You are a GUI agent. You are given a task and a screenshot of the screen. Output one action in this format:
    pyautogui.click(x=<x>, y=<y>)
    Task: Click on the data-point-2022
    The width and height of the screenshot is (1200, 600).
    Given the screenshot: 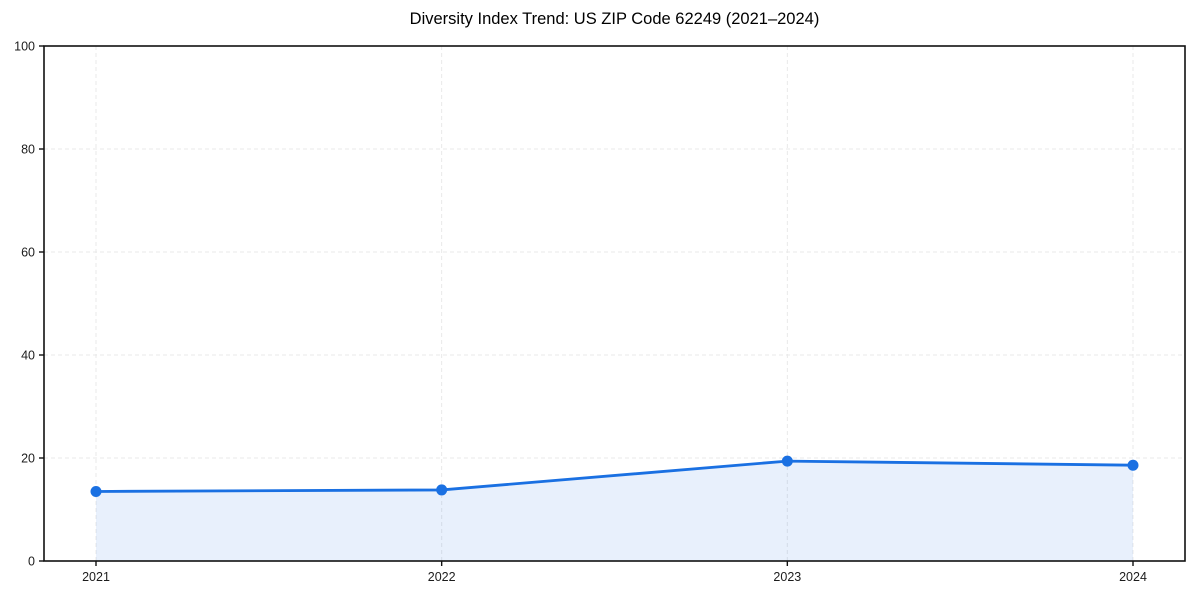 What is the action you would take?
    pyautogui.click(x=442, y=490)
    